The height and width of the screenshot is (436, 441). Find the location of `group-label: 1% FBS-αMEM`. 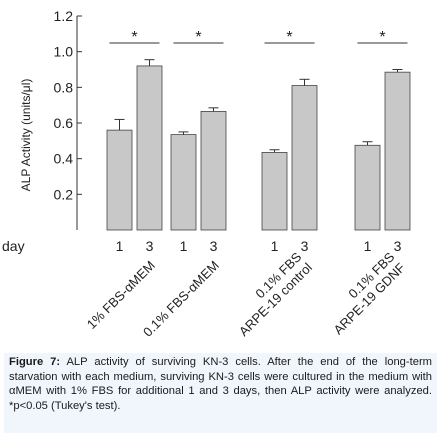

group-label: 1% FBS-αMEM is located at coordinates (121, 295).